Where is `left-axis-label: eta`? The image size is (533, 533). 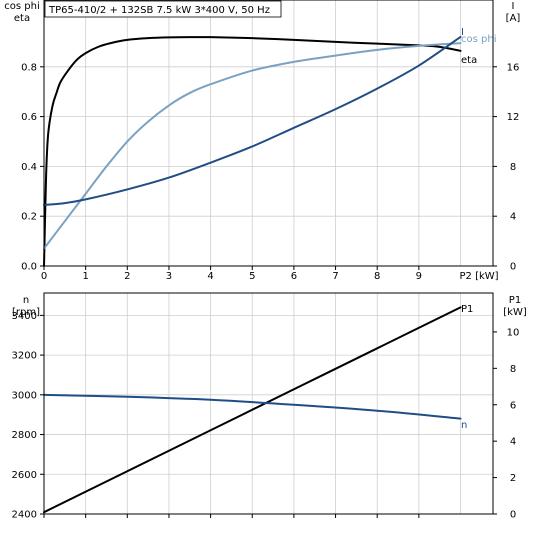 left-axis-label: eta is located at coordinates (22, 18).